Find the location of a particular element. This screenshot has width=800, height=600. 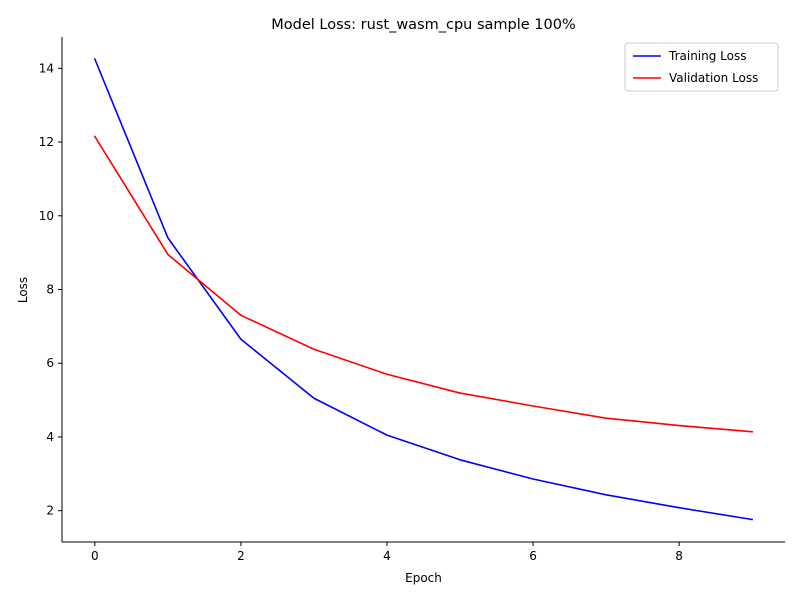

y-tick-label: 4 is located at coordinates (50, 437).